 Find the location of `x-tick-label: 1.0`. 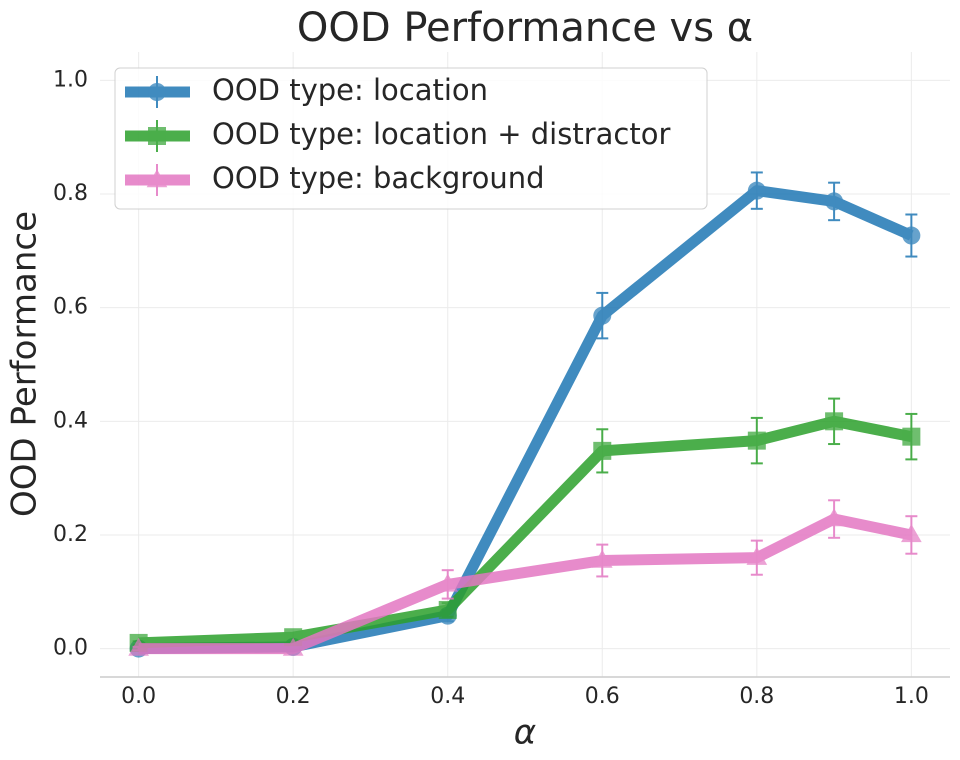

x-tick-label: 1.0 is located at coordinates (911, 696).